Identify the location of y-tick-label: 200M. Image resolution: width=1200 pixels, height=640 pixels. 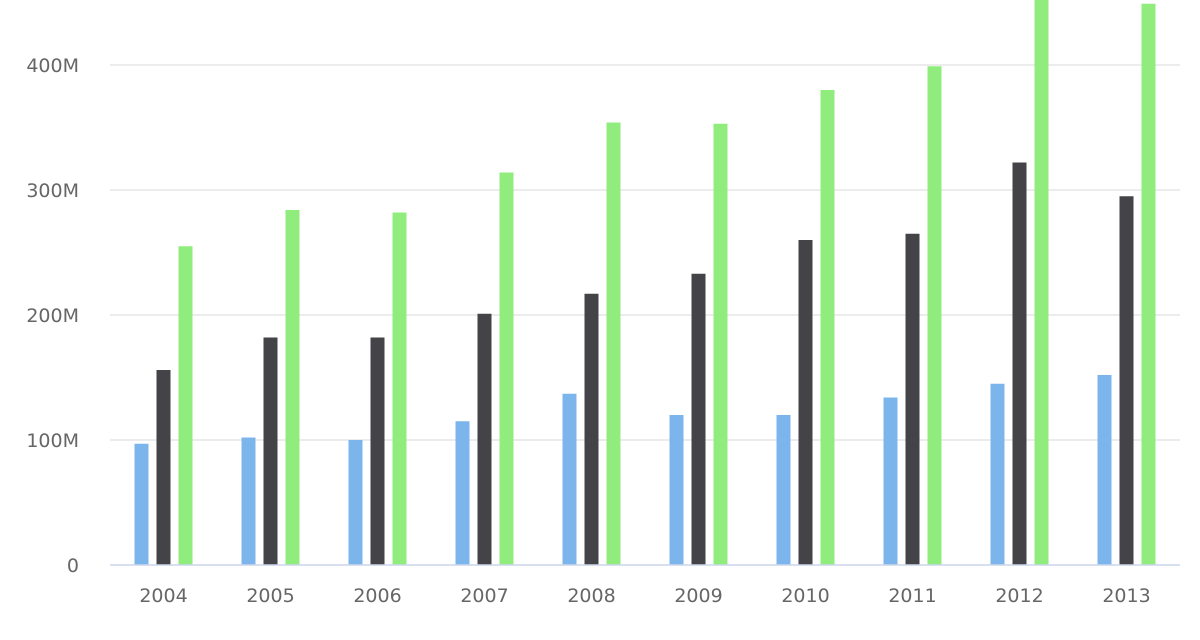
(52, 316).